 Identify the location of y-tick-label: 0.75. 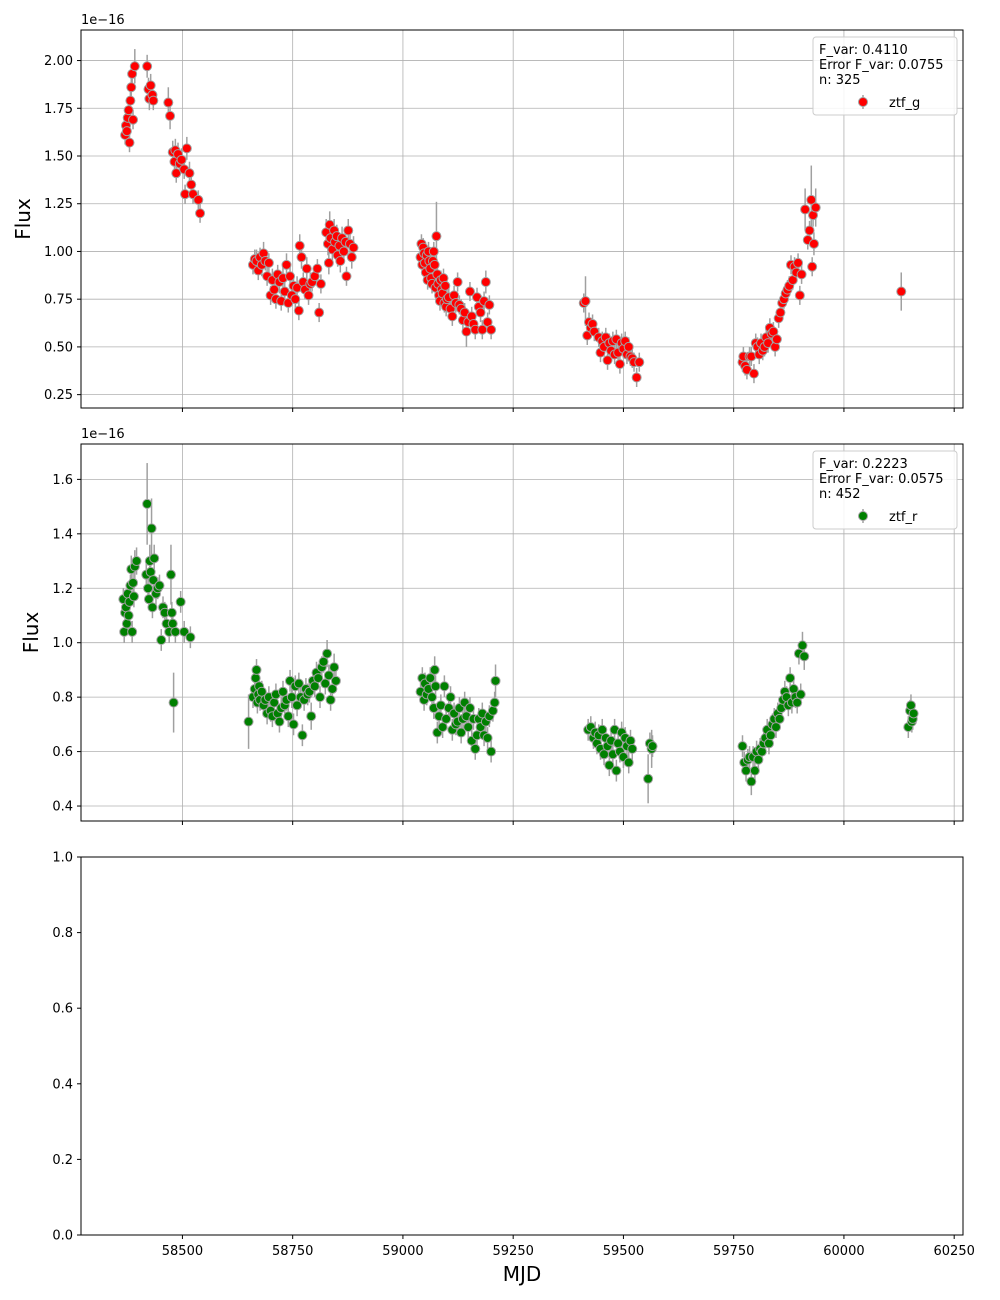
(58, 300).